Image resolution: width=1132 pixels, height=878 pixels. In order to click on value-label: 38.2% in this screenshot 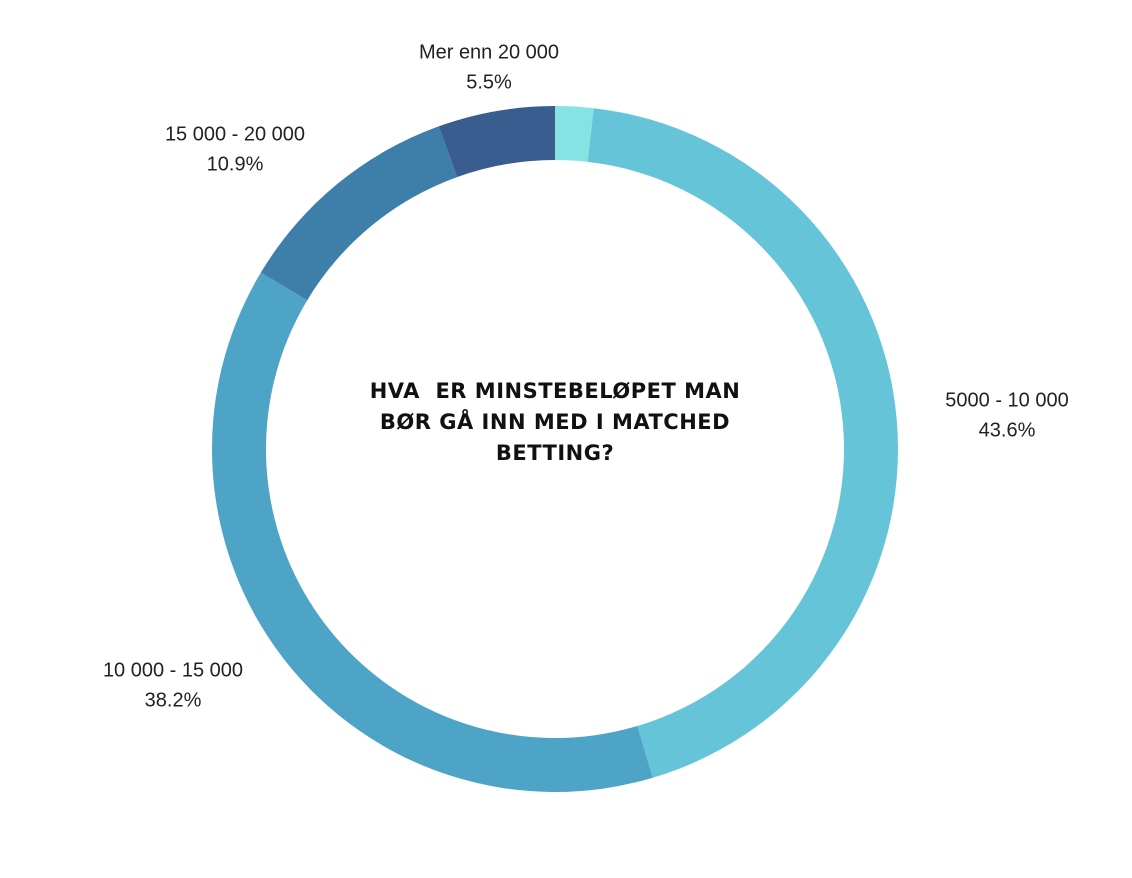, I will do `click(173, 700)`.